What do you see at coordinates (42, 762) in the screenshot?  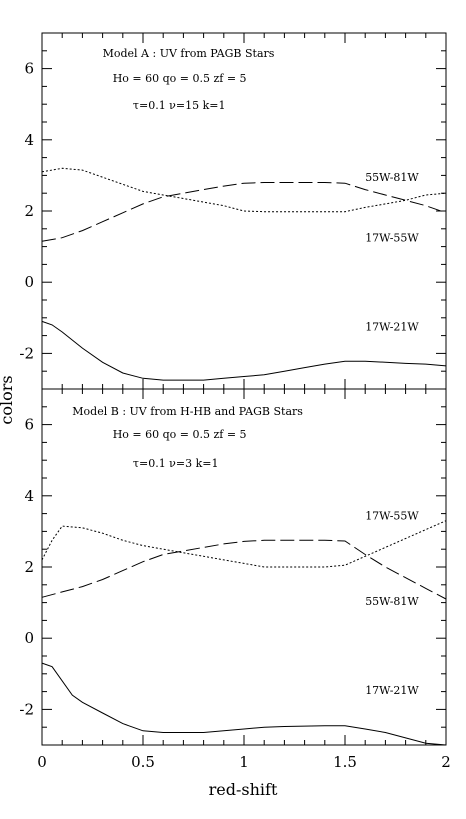 I see `x-tick-label: 0` at bounding box center [42, 762].